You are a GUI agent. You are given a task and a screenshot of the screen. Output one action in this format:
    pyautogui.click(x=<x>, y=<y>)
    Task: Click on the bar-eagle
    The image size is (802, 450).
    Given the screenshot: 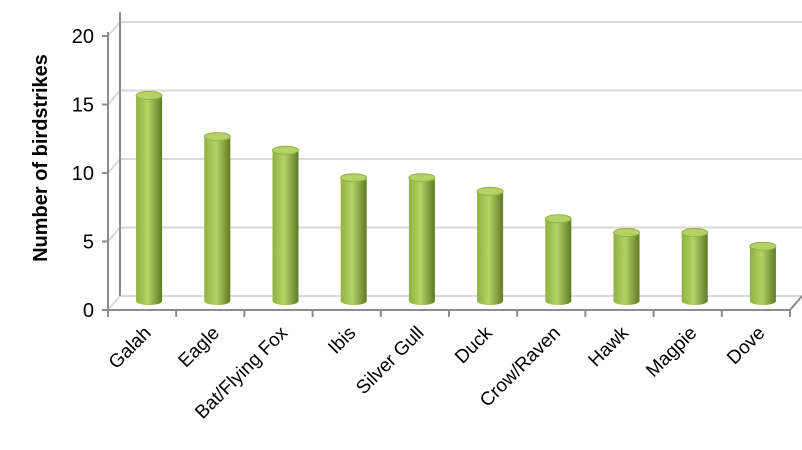 What is the action you would take?
    pyautogui.click(x=217, y=218)
    